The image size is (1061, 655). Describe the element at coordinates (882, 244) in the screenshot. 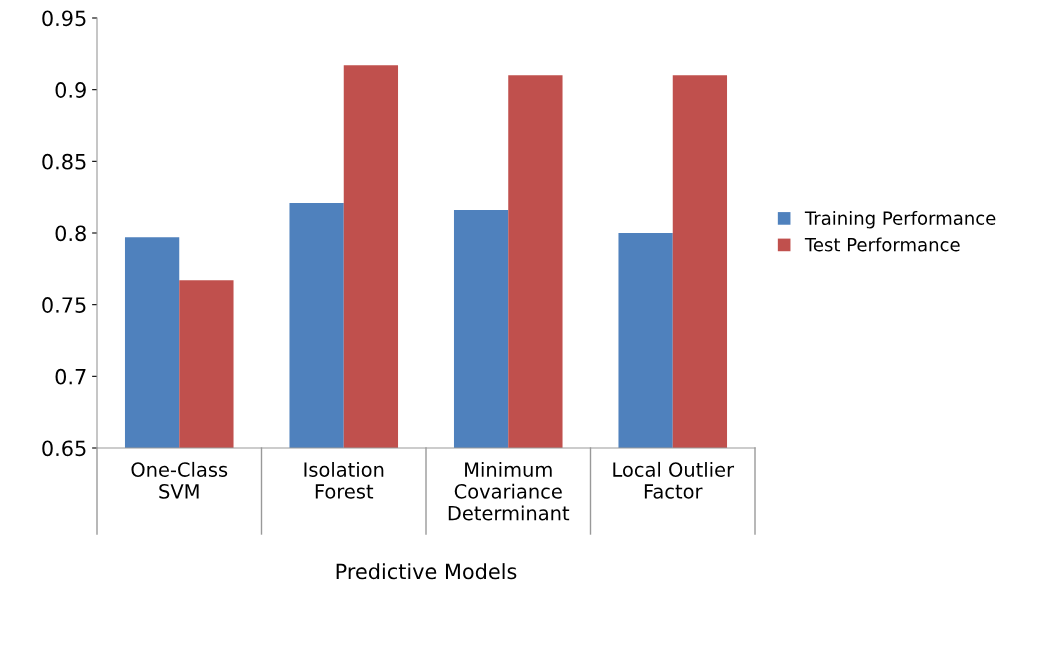

I see `legend-label: Test Performance` at that location.